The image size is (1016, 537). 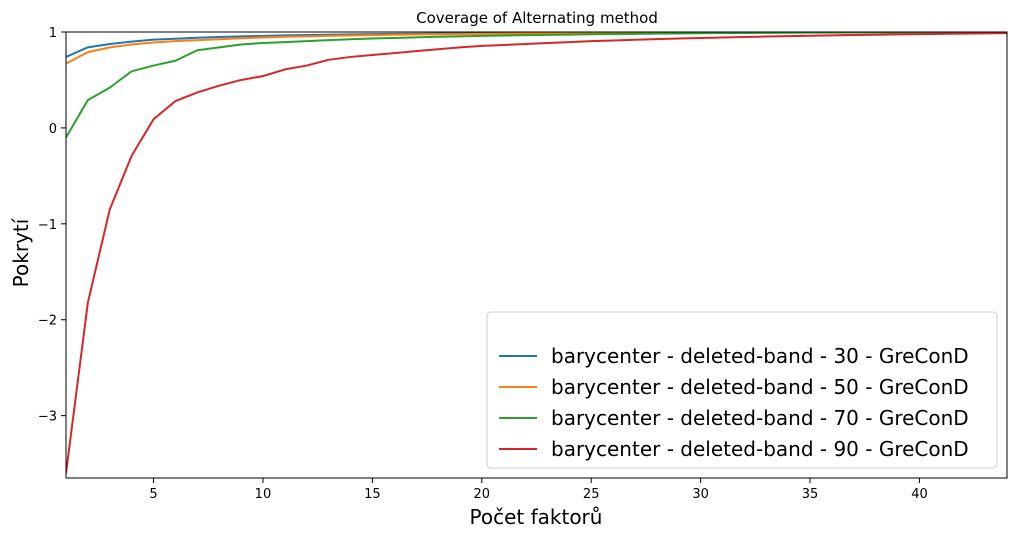 I want to click on x-axis: 5 10 15 20 25 30 35 40, so click(x=538, y=490).